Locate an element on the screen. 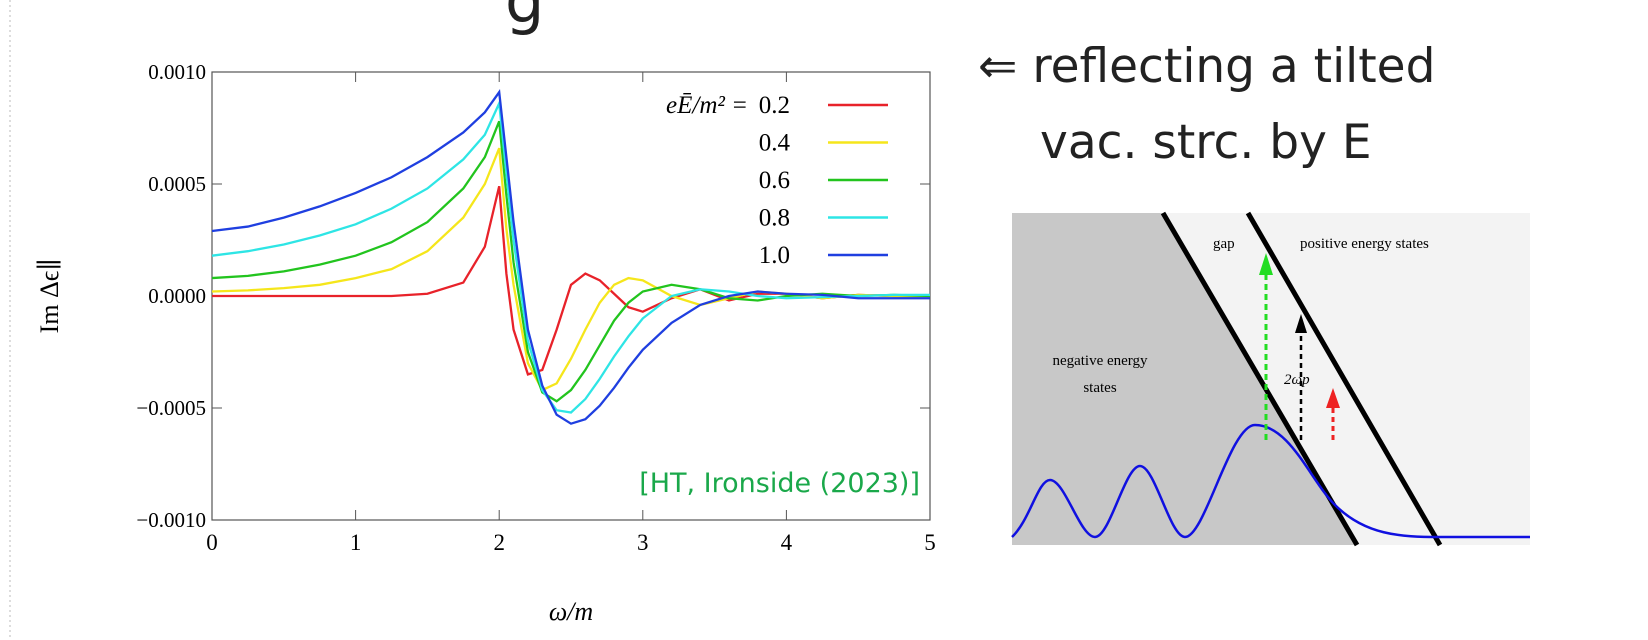  y-tick-label: 0.0005 is located at coordinates (177, 184).